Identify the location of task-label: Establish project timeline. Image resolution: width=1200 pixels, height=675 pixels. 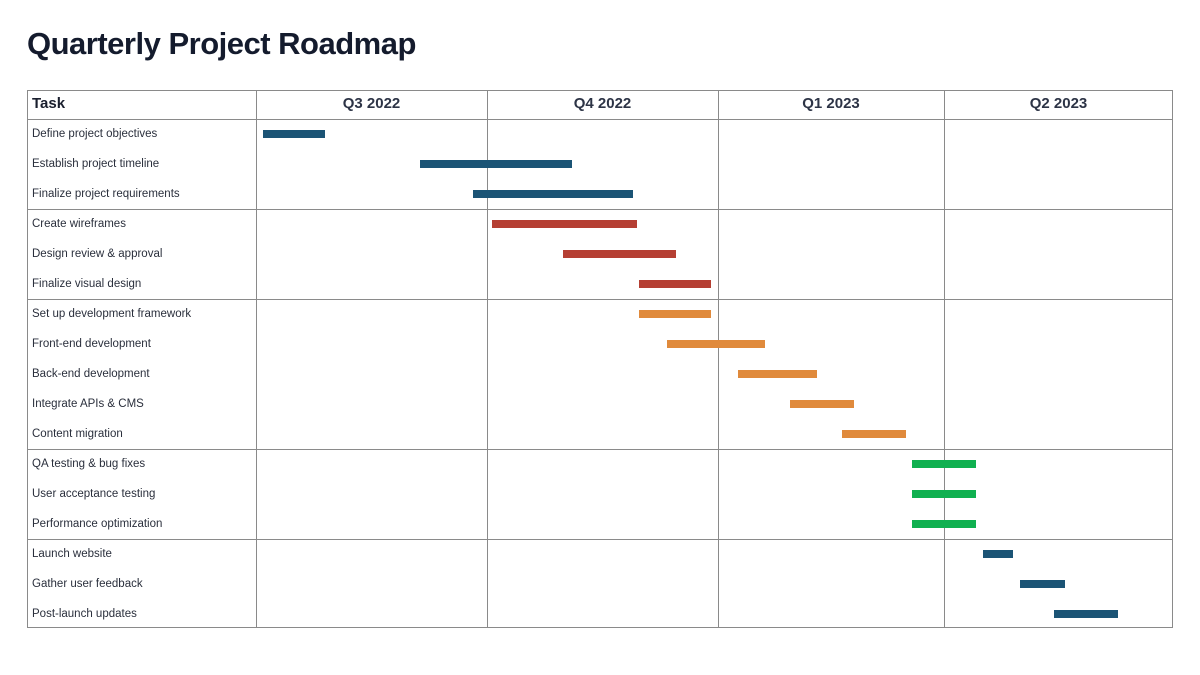
(96, 164).